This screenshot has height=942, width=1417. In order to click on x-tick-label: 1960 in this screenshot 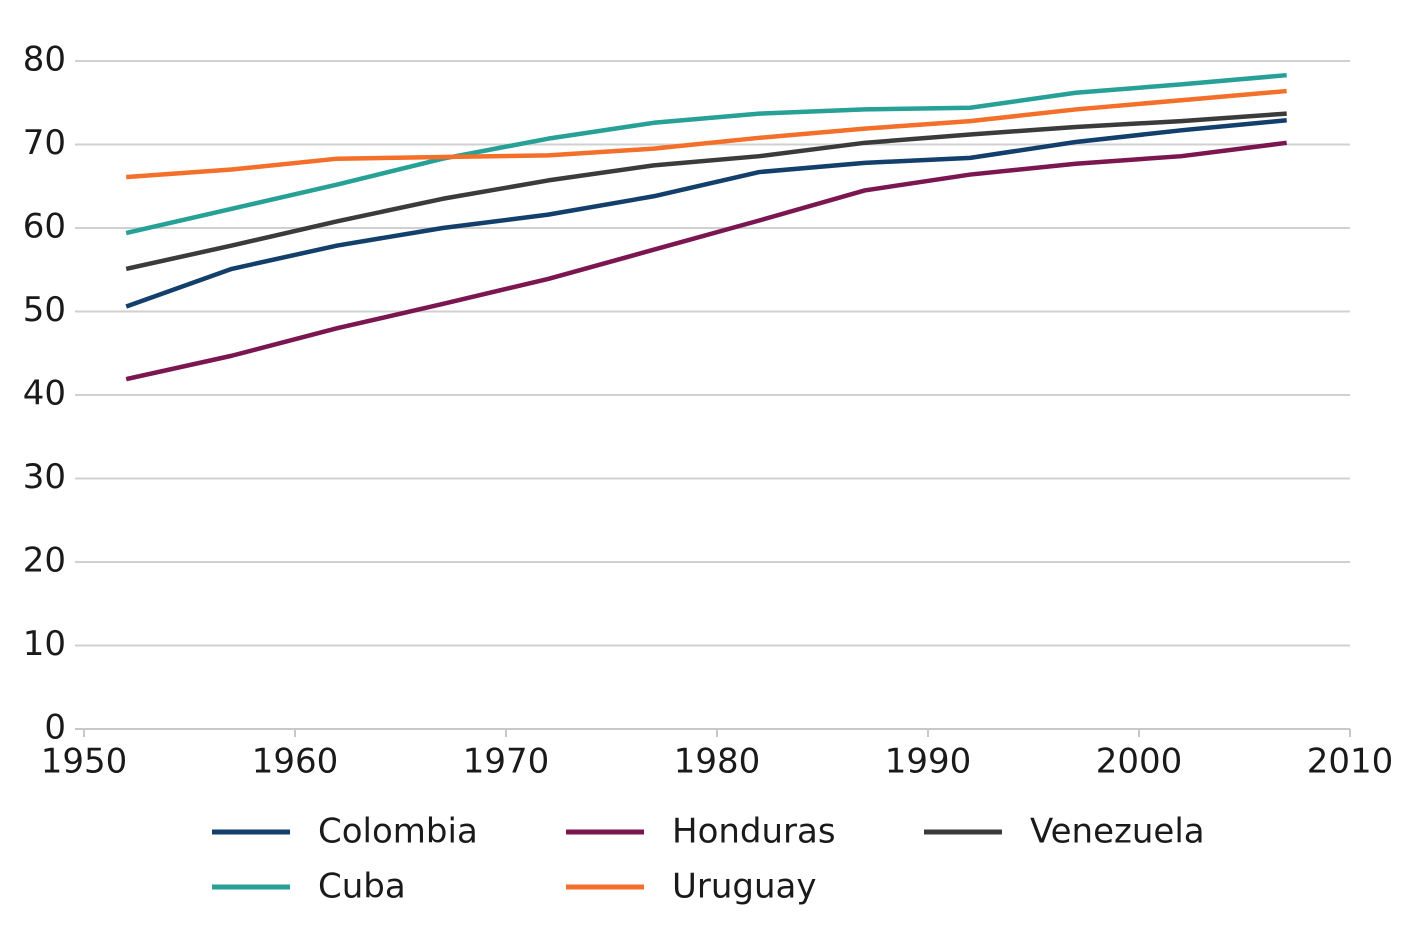, I will do `click(295, 762)`.